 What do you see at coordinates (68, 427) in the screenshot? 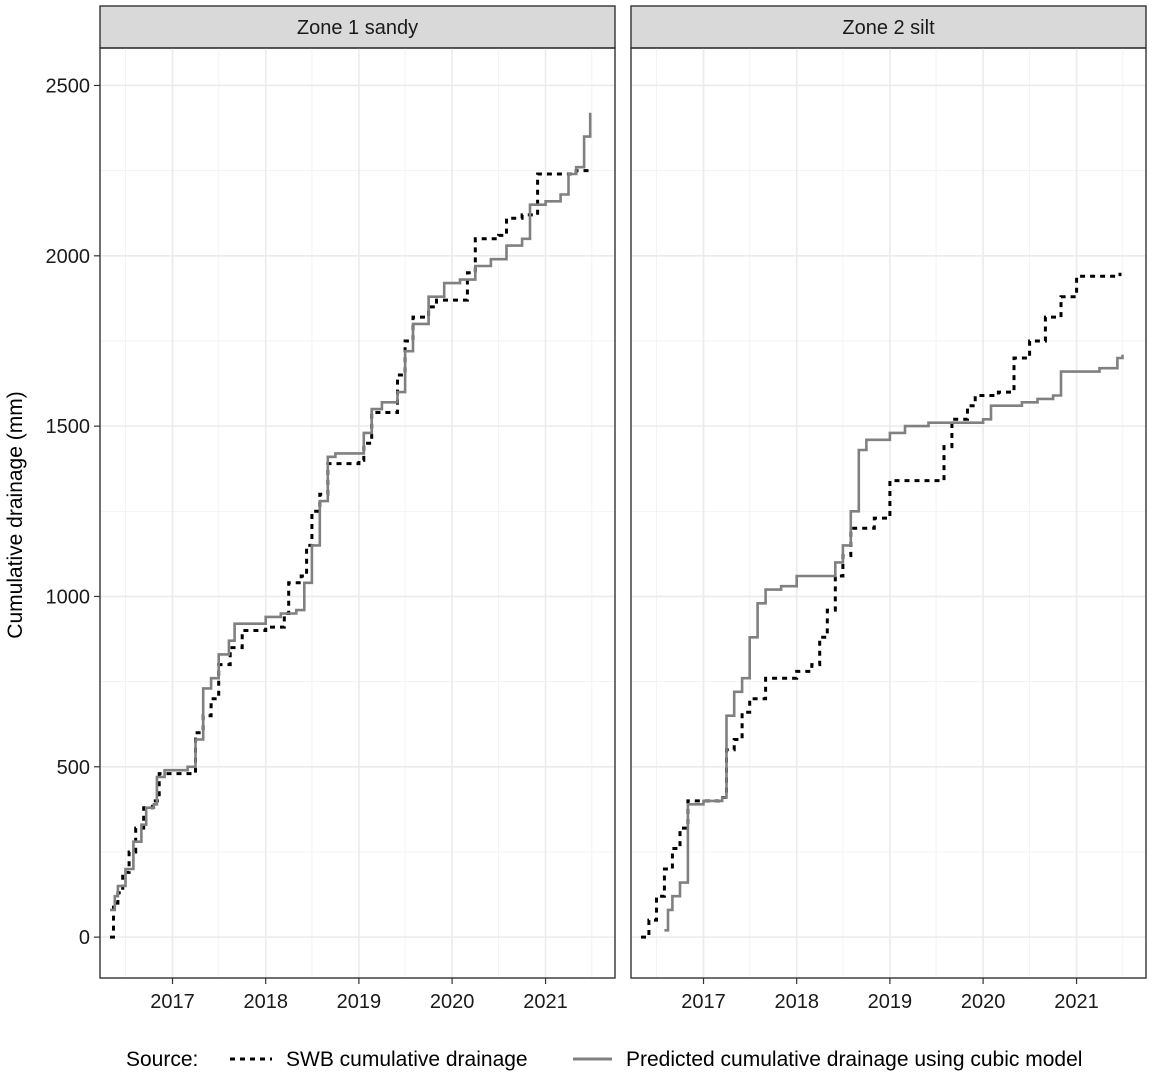
I see `y-tick-label: 1500` at bounding box center [68, 427].